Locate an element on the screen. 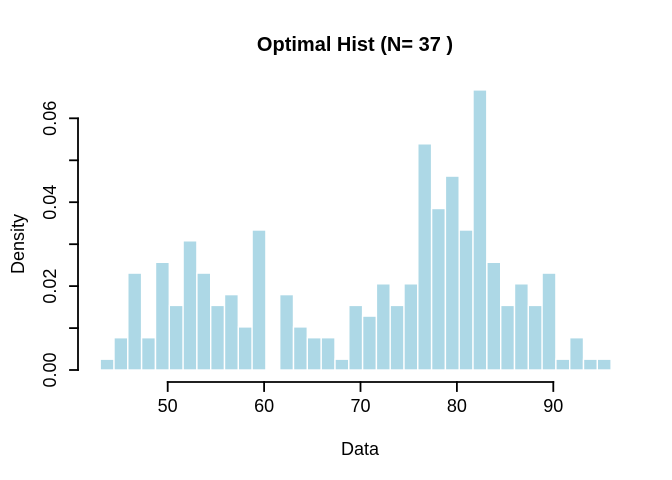  x-axis-title: Data is located at coordinates (360, 449).